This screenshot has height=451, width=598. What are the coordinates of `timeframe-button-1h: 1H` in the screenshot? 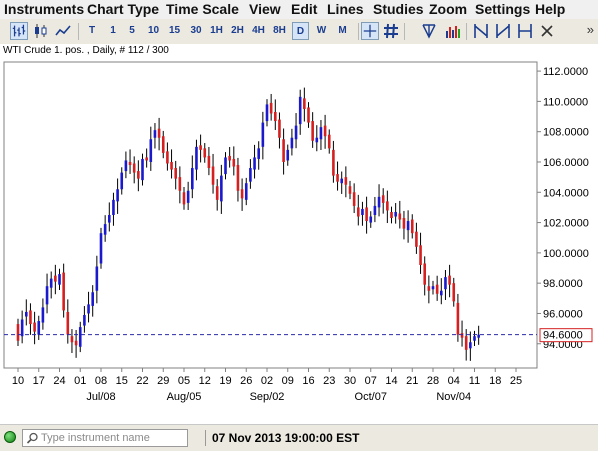 It's located at (216, 30).